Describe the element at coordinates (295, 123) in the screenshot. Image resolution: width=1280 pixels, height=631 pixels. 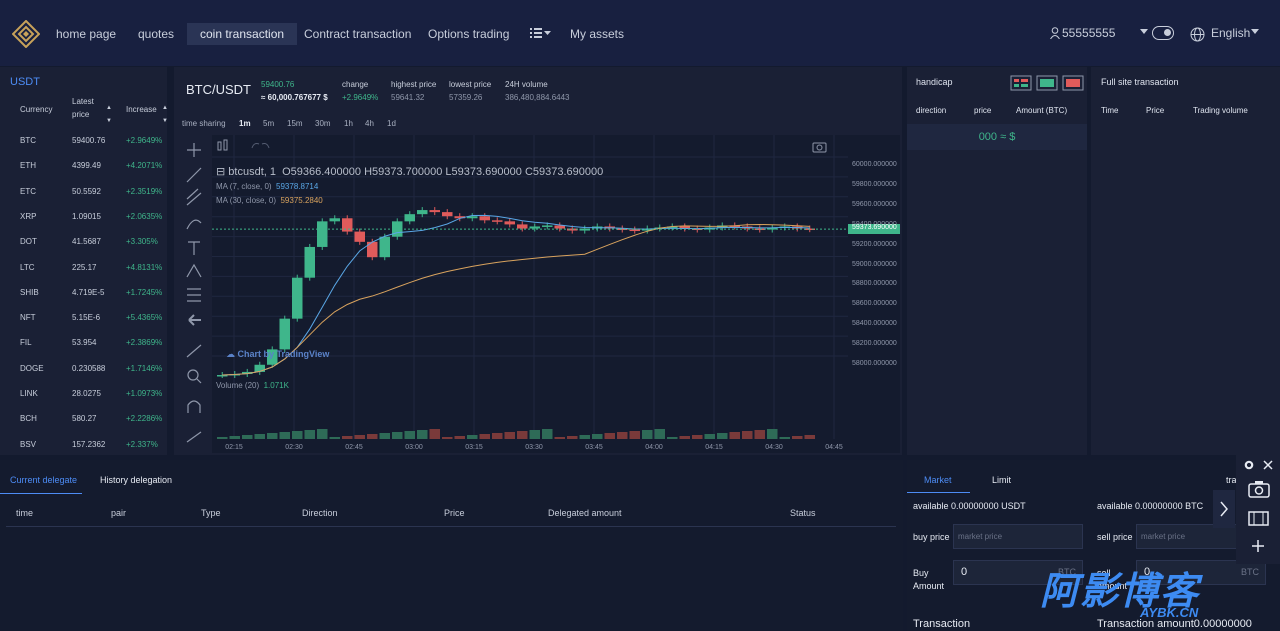
I see `tf-15m: 15m` at that location.